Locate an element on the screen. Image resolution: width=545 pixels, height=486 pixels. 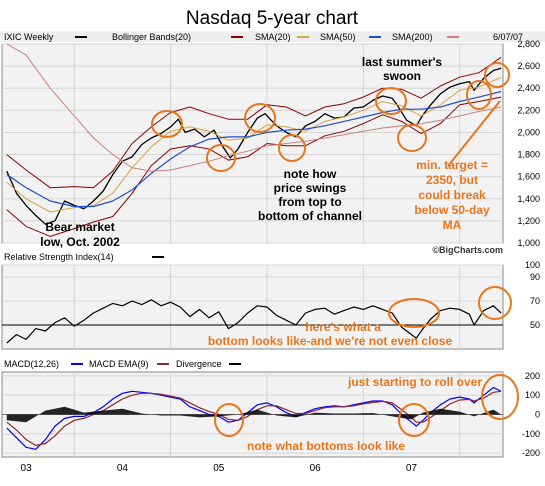
divergence-title: Divergence is located at coordinates (199, 364).